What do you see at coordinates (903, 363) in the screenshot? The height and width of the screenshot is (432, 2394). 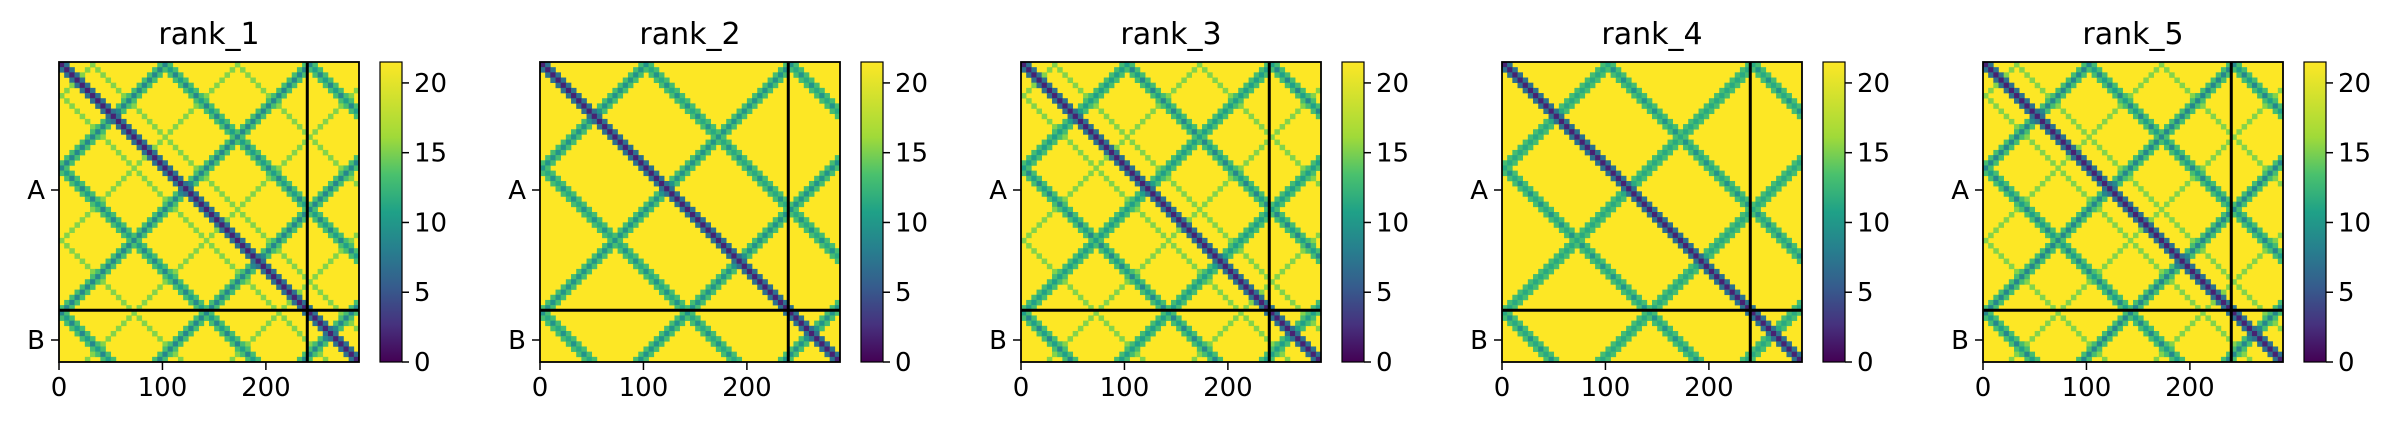 I see `colorbar-tick-label: 0` at bounding box center [903, 363].